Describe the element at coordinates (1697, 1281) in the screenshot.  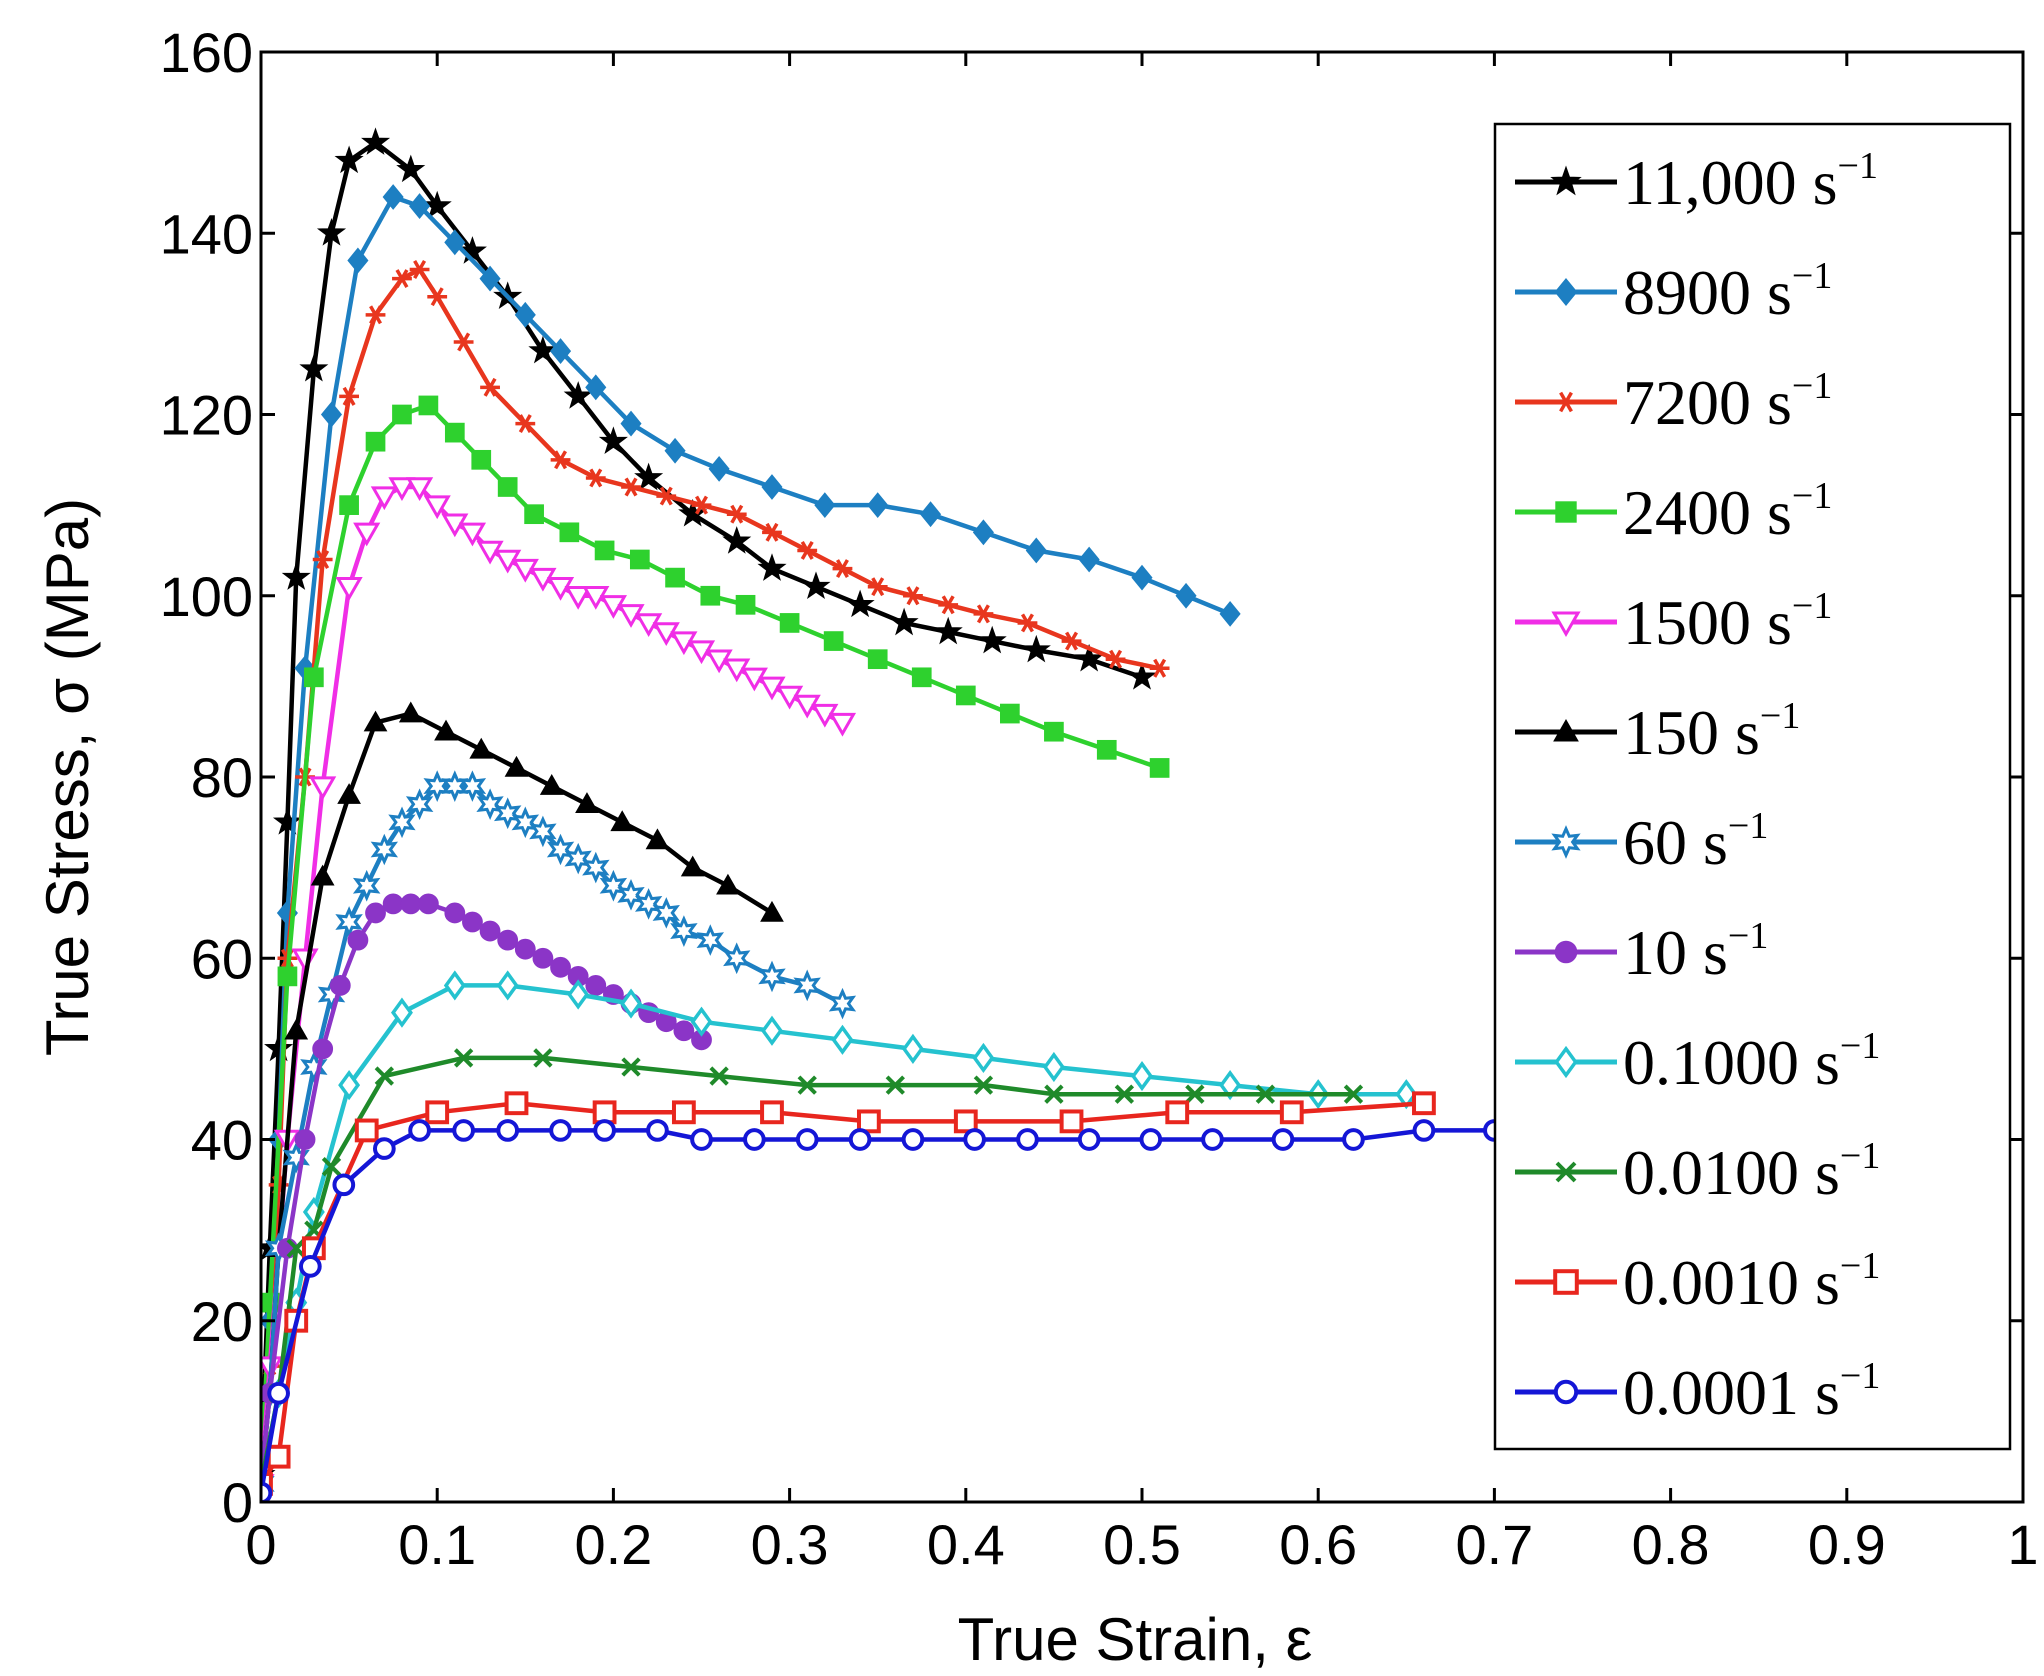
I see `legend-item: 0.0010 s−1` at that location.